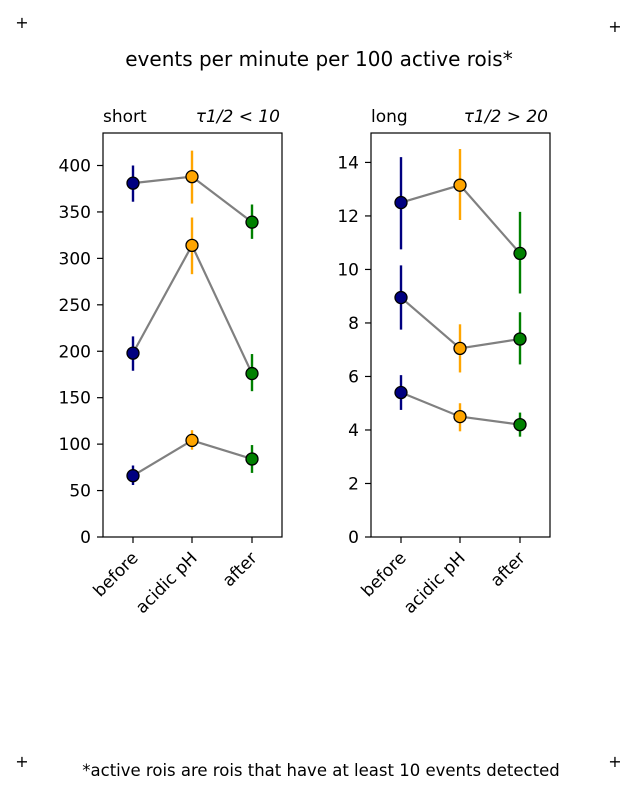 The height and width of the screenshot is (793, 638). I want to click on y-tick-label: 4, so click(353, 431).